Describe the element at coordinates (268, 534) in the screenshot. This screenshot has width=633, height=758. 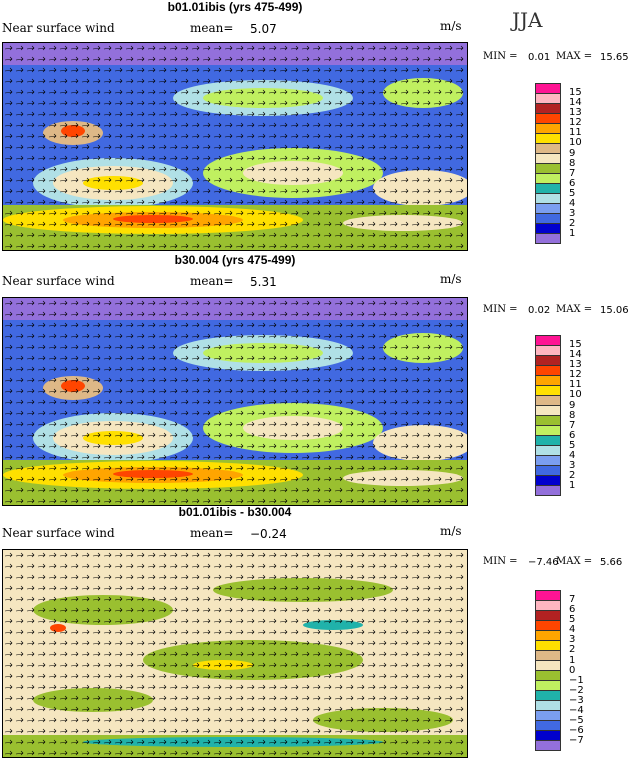
I see `mean-value: −0.24` at that location.